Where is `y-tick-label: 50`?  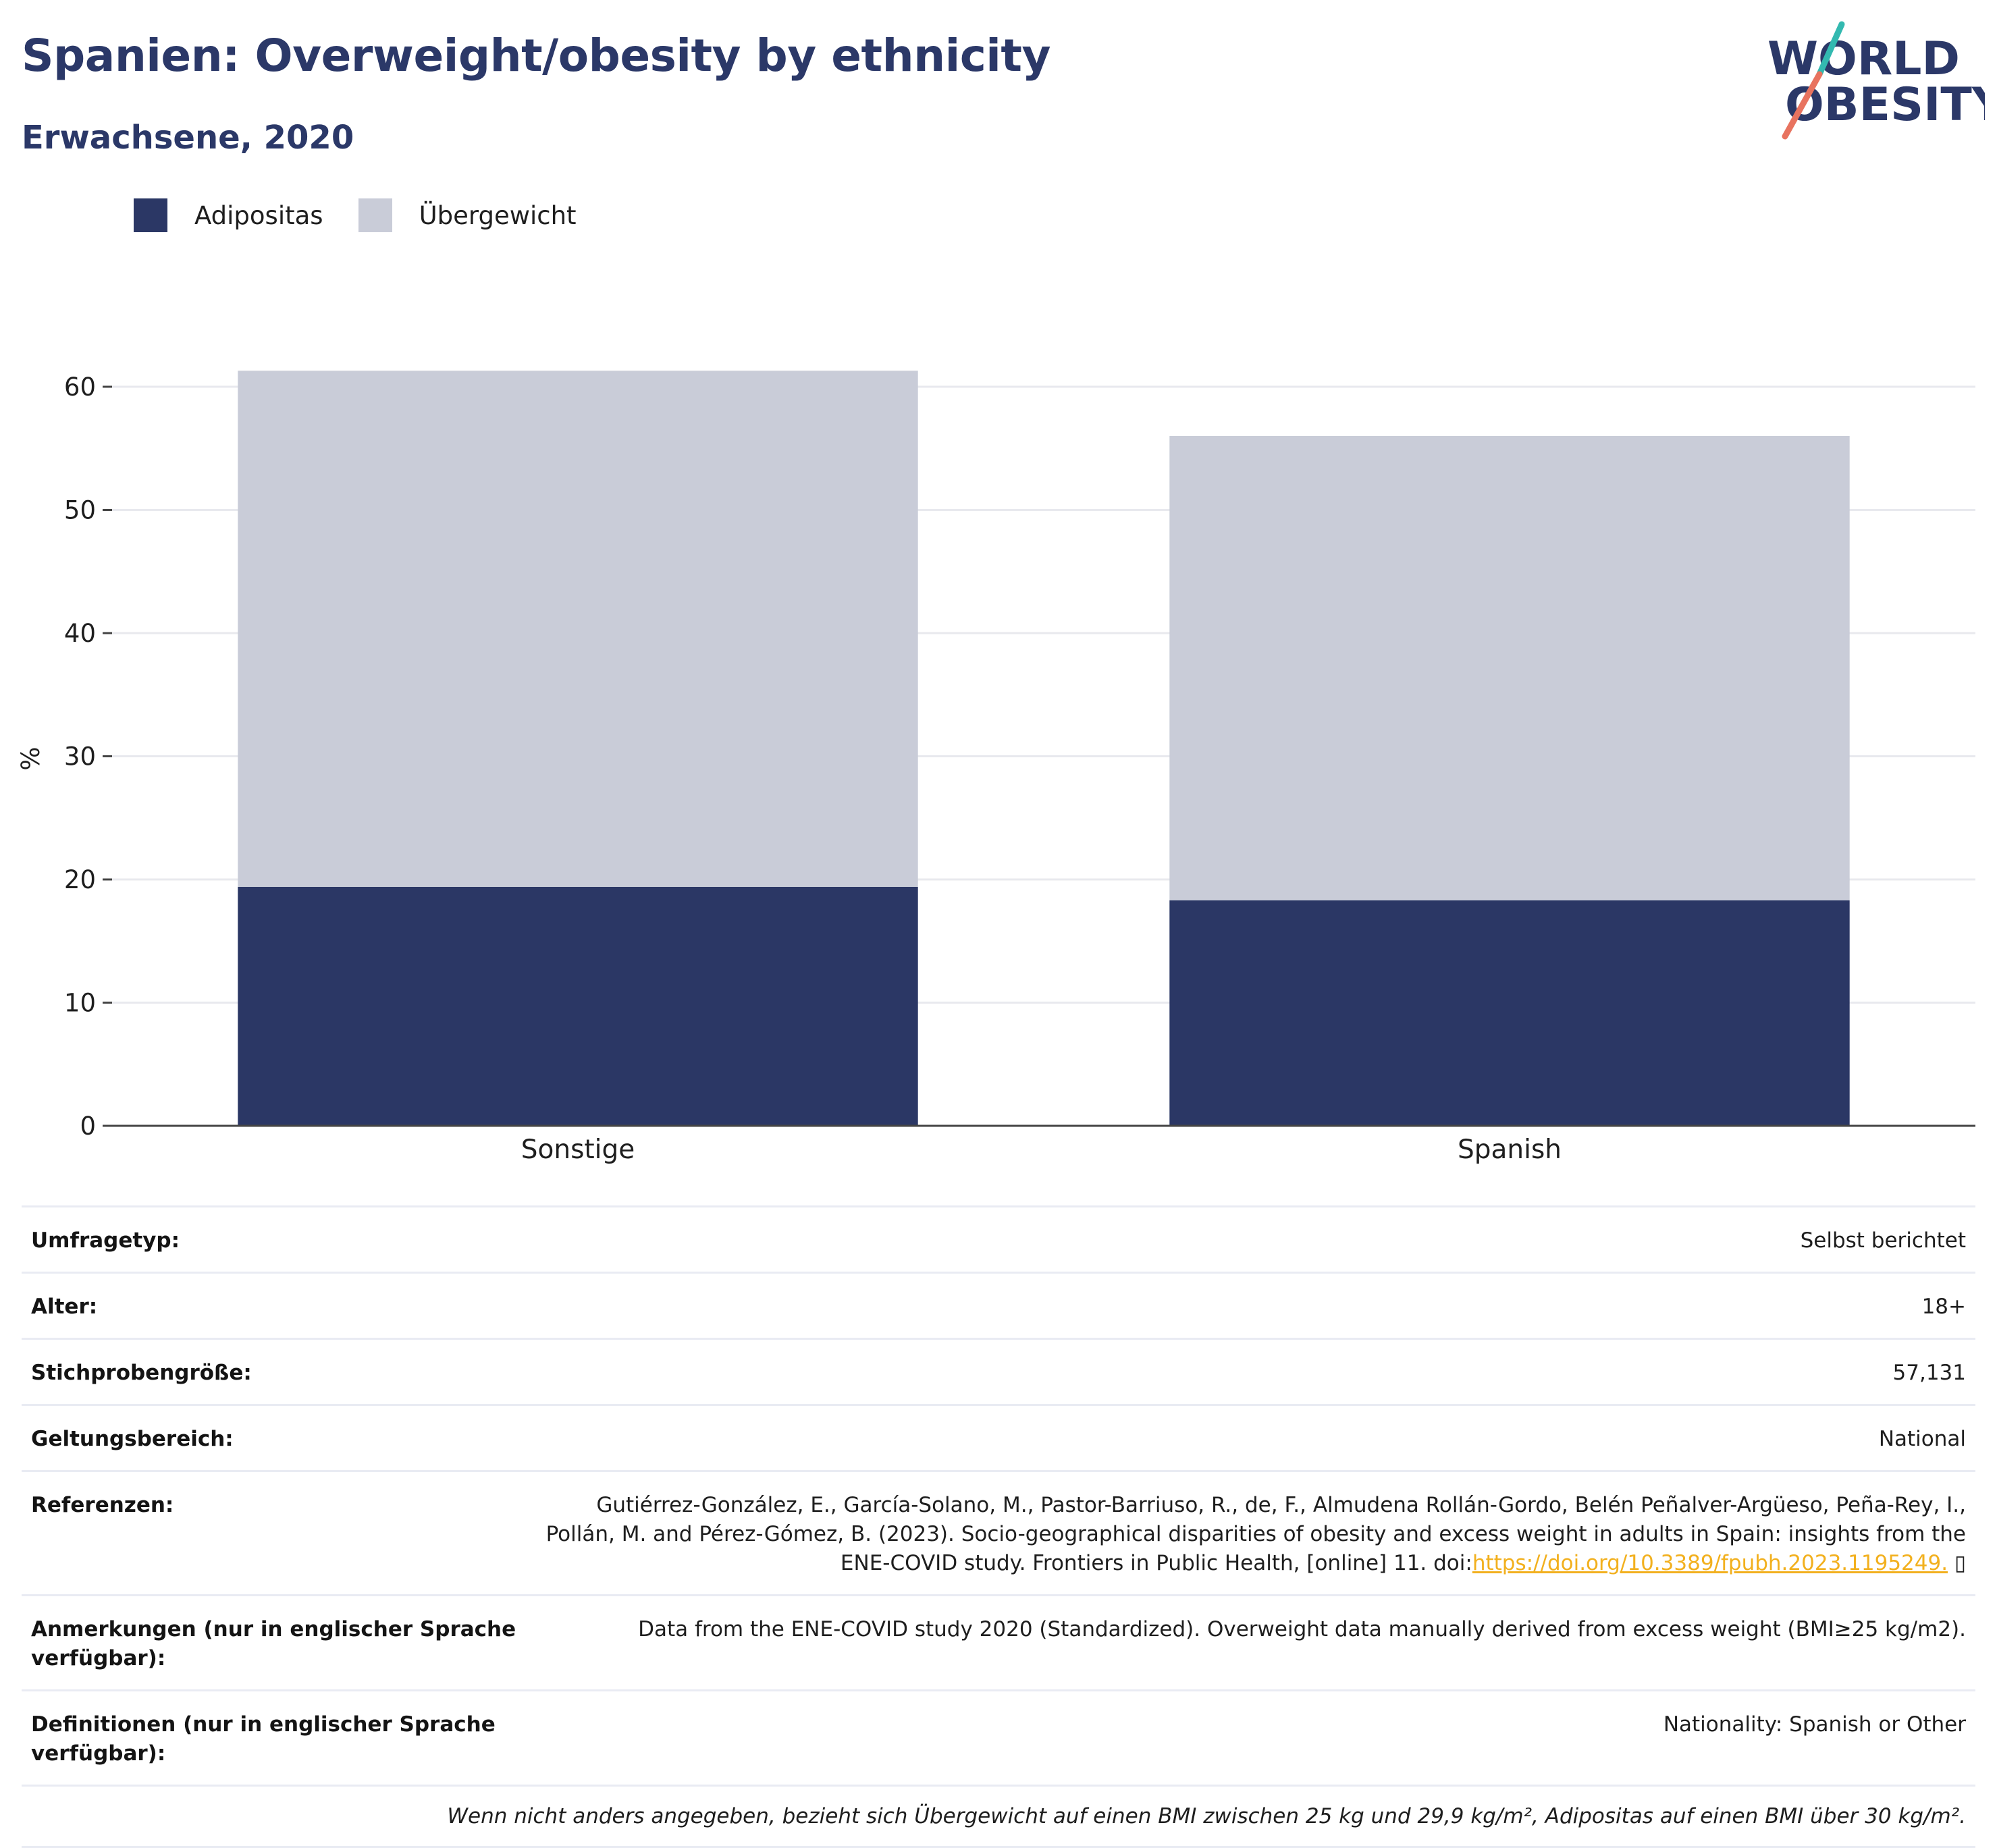
y-tick-label: 50 is located at coordinates (80, 510).